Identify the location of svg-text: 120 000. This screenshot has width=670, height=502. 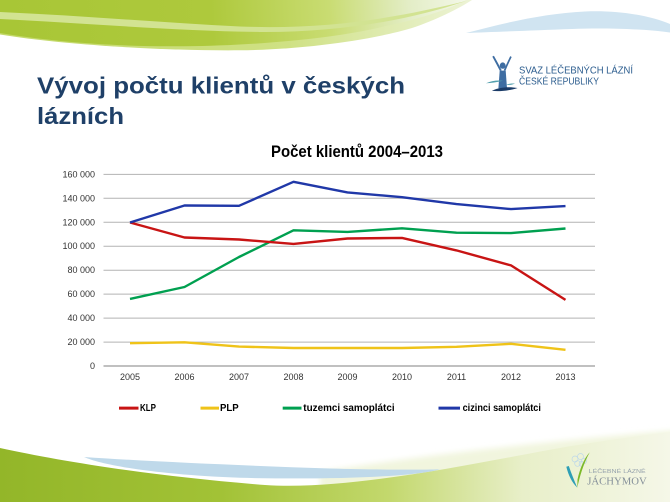
(78, 222).